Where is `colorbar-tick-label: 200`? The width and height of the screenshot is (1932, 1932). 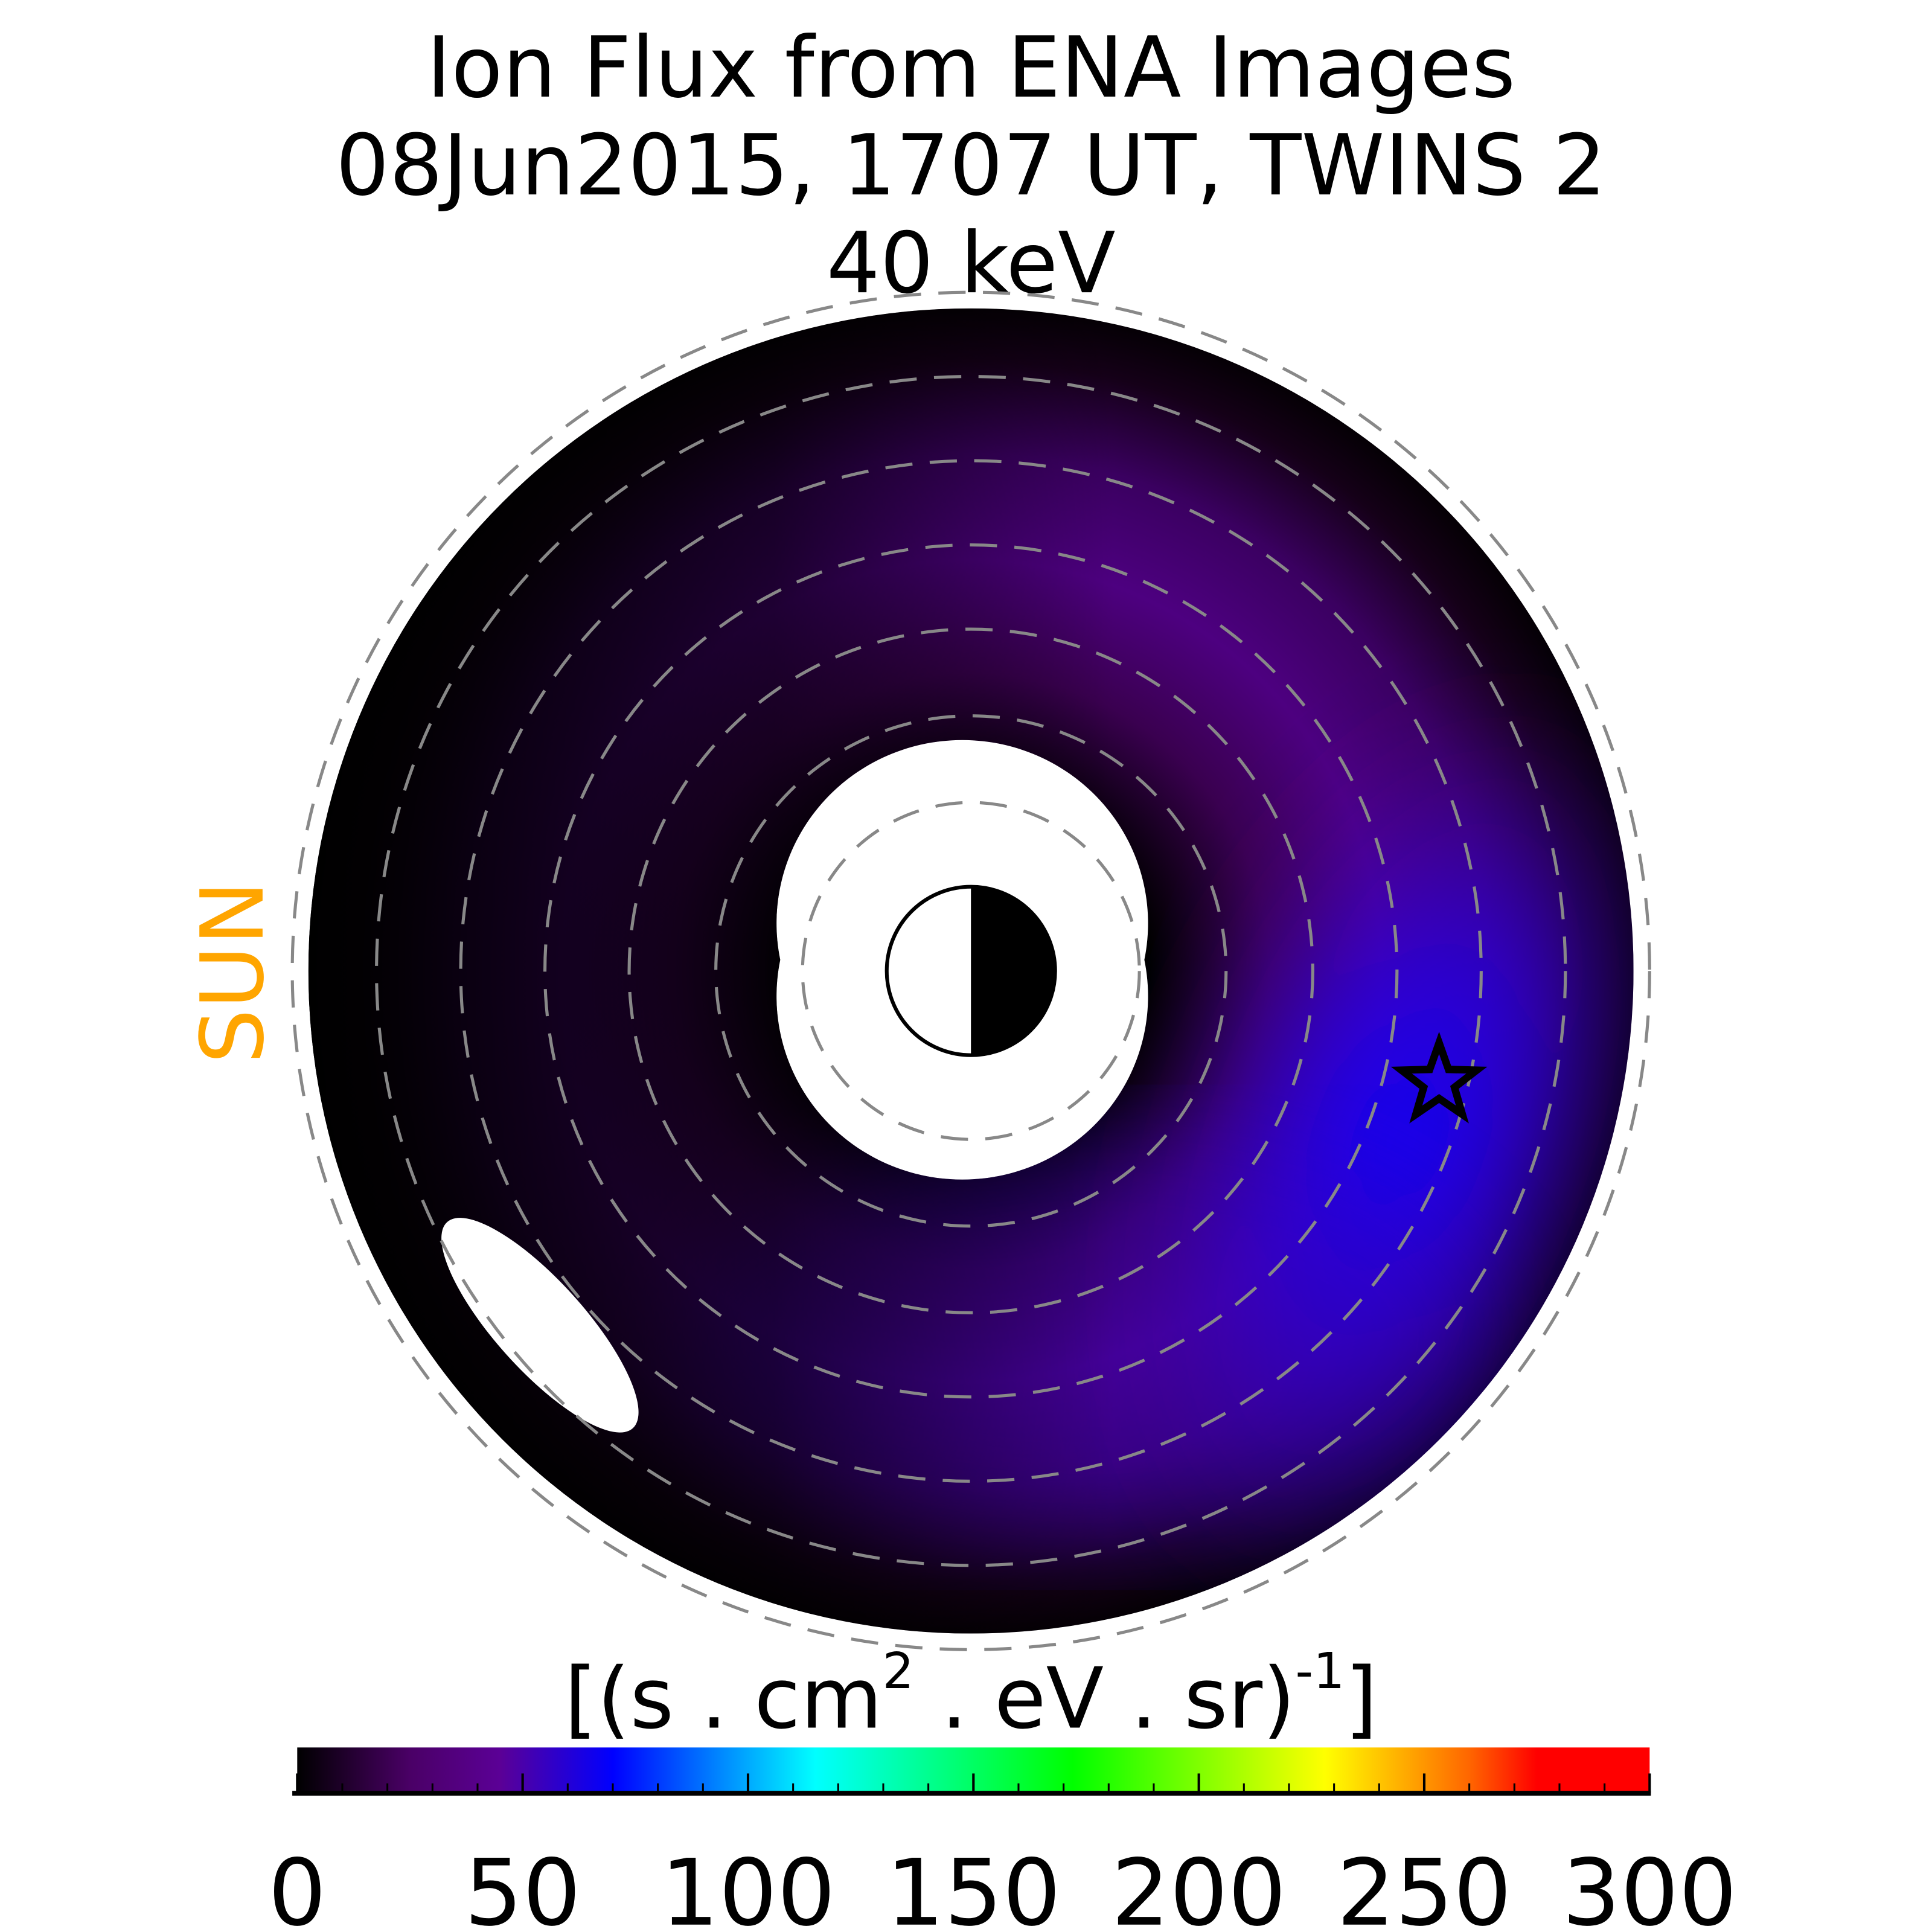 colorbar-tick-label: 200 is located at coordinates (1199, 1886).